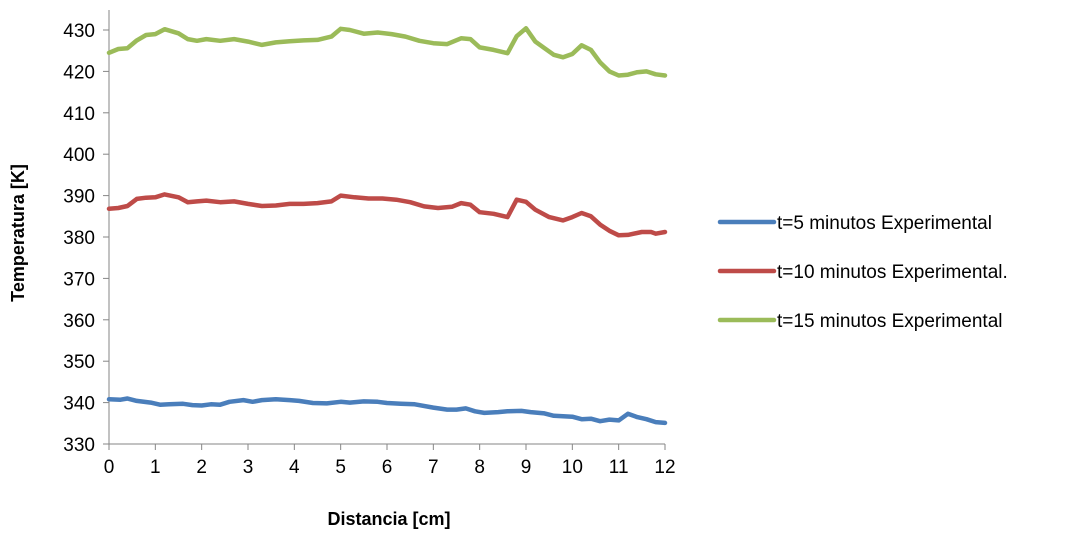  I want to click on y-tick-label: 370, so click(79, 279).